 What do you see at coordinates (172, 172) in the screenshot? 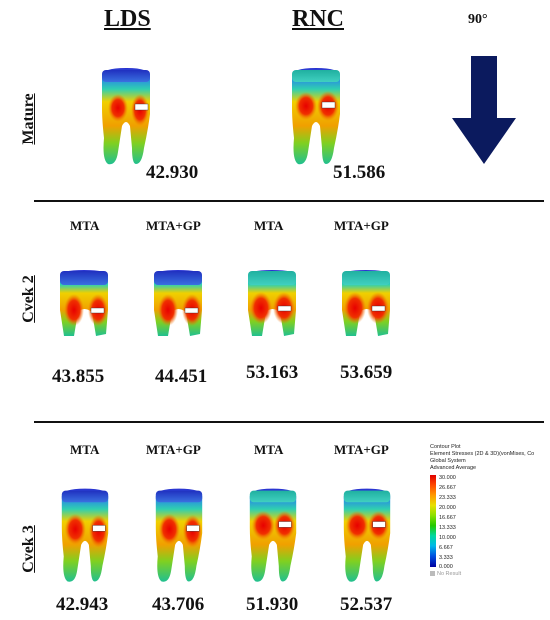
I see `value-mature-lds: 42.930` at bounding box center [172, 172].